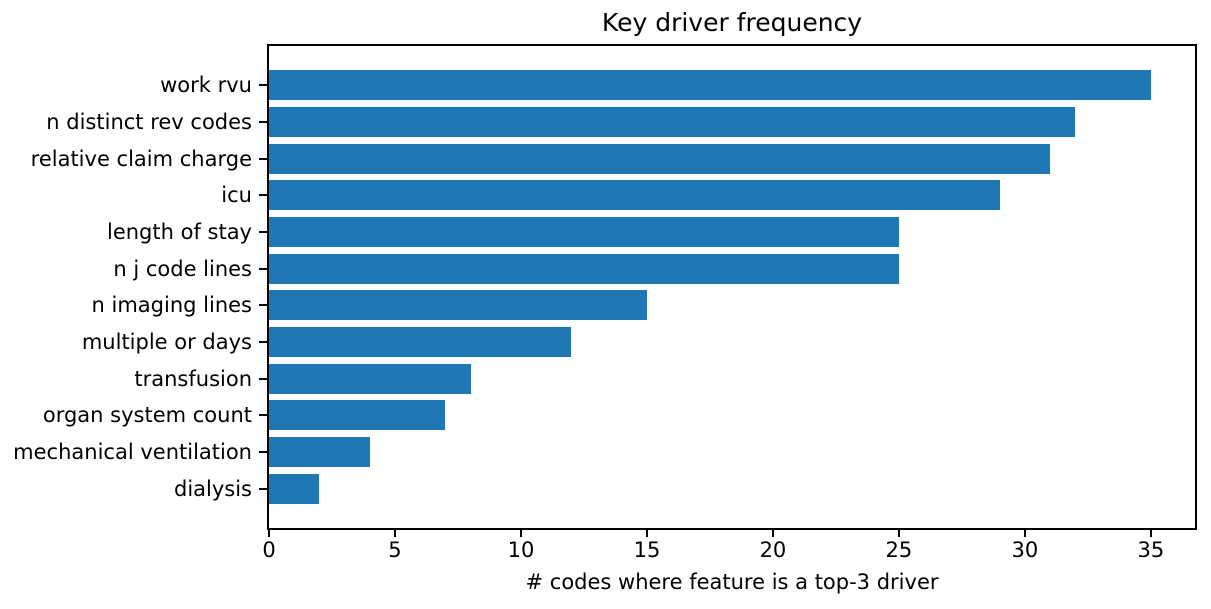  I want to click on bar-row: relative claim charge, so click(613, 158).